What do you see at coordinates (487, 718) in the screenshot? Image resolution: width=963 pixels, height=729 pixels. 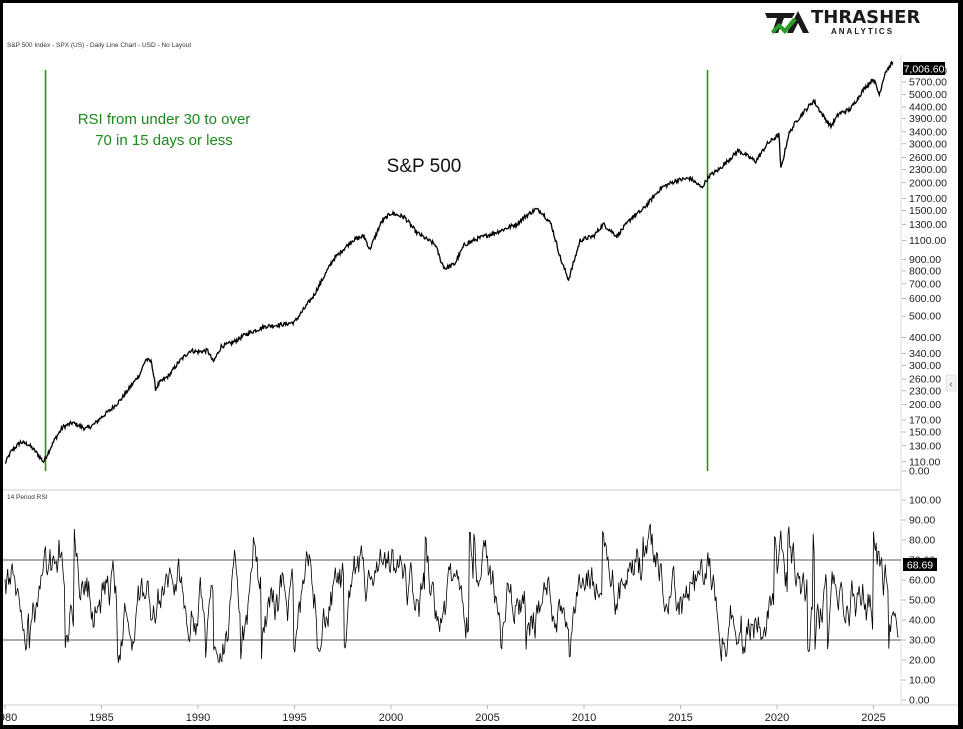 I see `year-tick-label: 2005` at bounding box center [487, 718].